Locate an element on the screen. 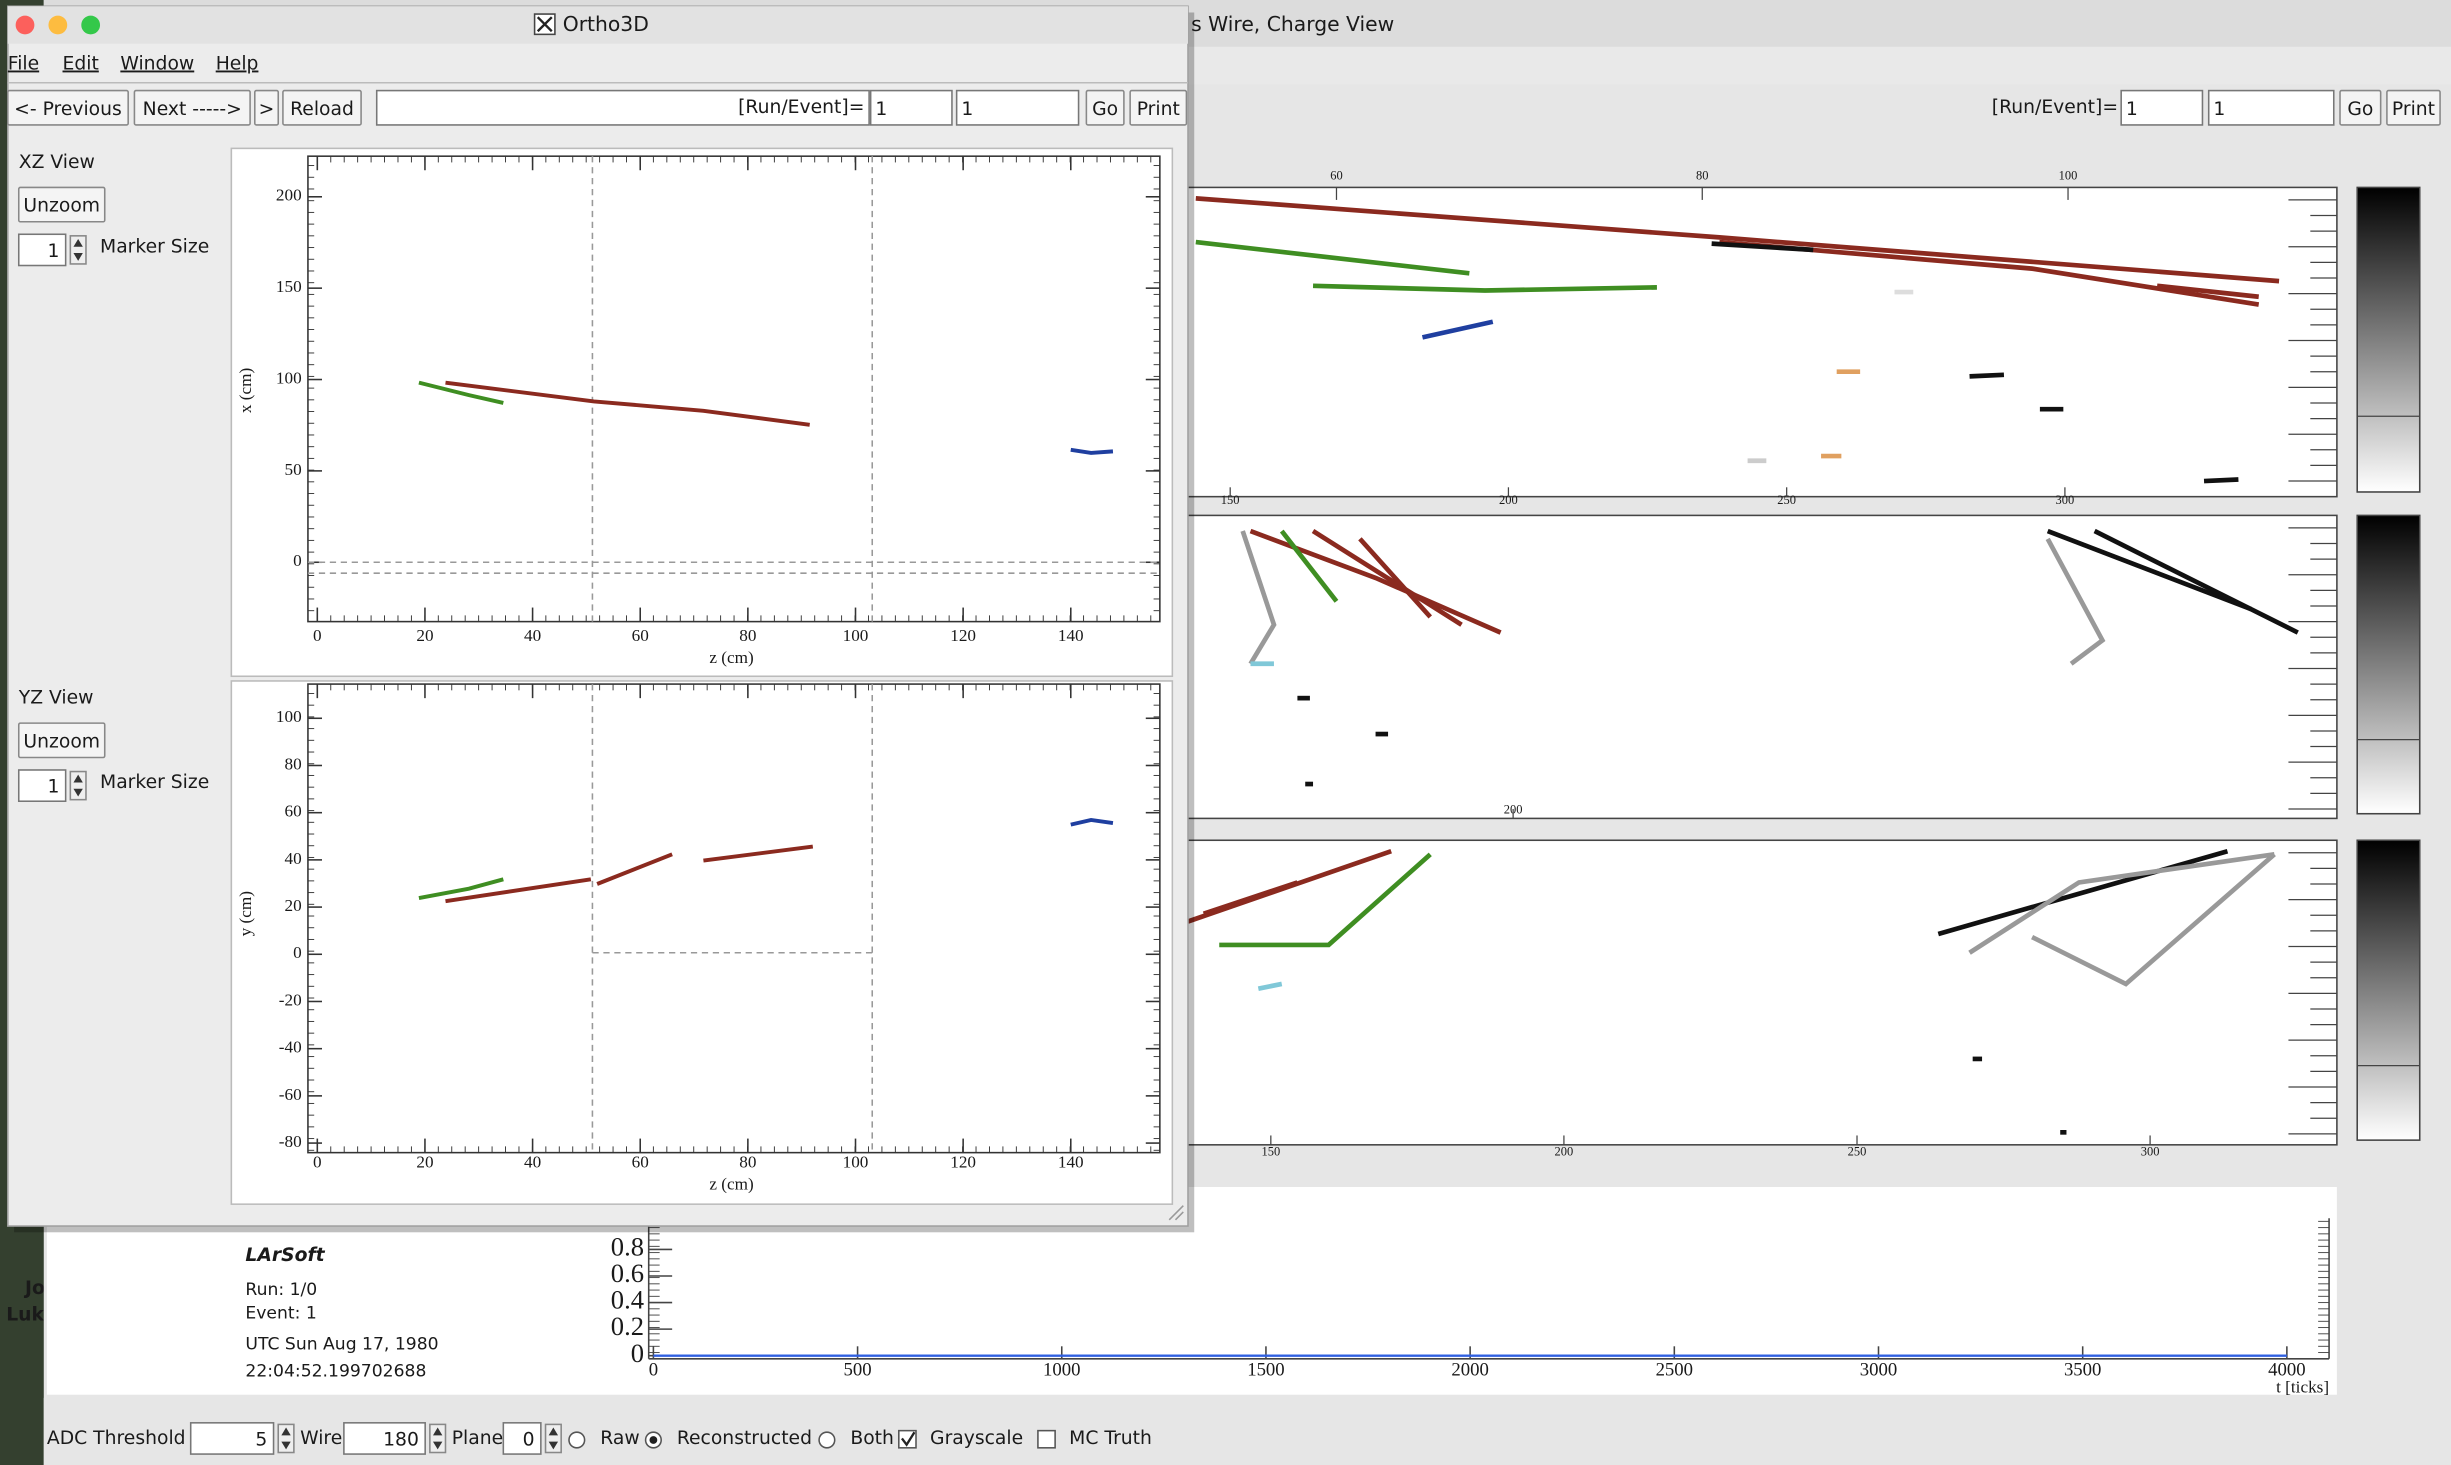 The height and width of the screenshot is (1465, 2451). button-label: Go is located at coordinates (1105, 109).